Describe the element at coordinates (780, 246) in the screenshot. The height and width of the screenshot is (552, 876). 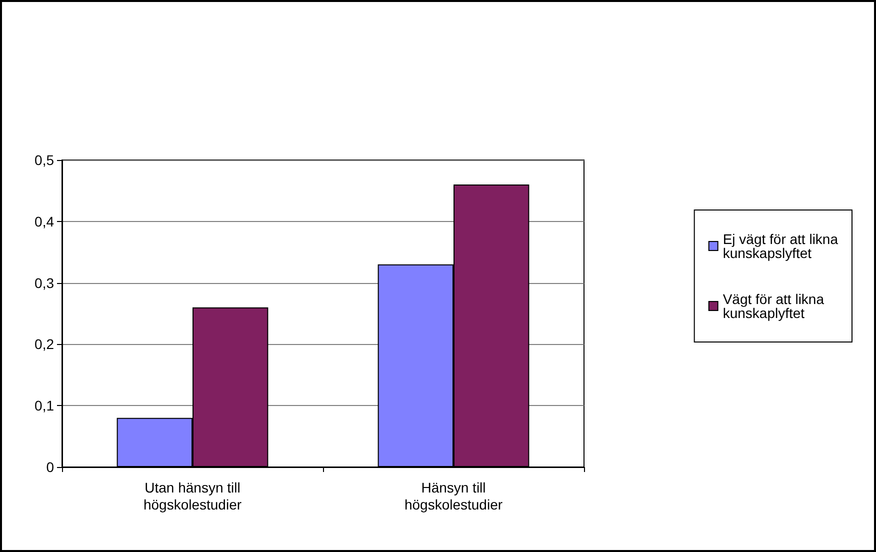
I see `legend-label: Ej vägt för att likna kunskapslyftet` at that location.